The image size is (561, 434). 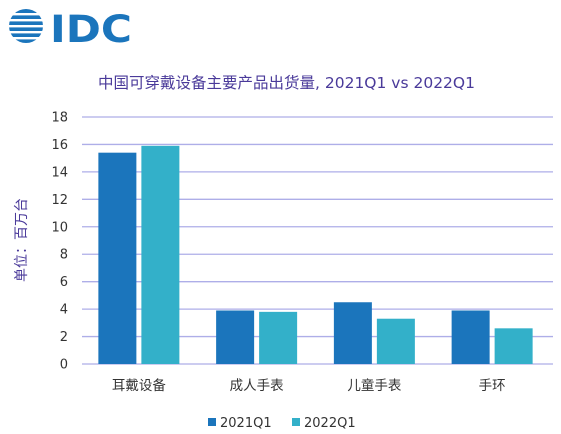 What do you see at coordinates (246, 423) in the screenshot?
I see `legend-label: 2021Q1` at bounding box center [246, 423].